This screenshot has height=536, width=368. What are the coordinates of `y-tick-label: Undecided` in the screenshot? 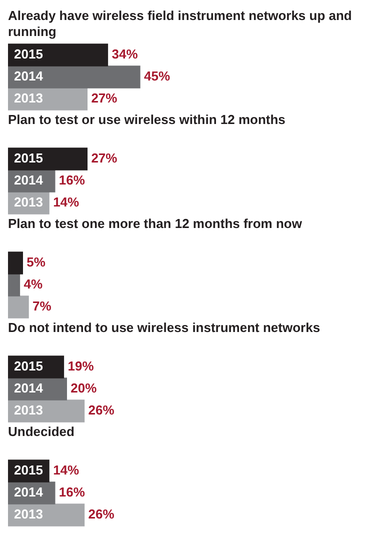 It's located at (41, 432).